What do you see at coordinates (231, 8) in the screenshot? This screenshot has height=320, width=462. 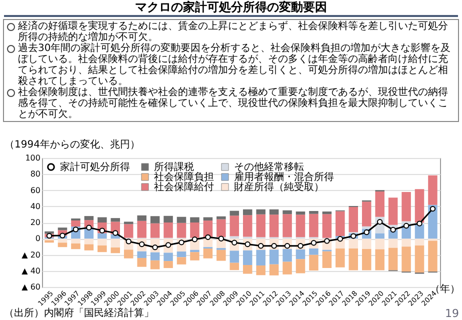 I see `chart-title: マクロの家計可処分所得の変動要因` at bounding box center [231, 8].